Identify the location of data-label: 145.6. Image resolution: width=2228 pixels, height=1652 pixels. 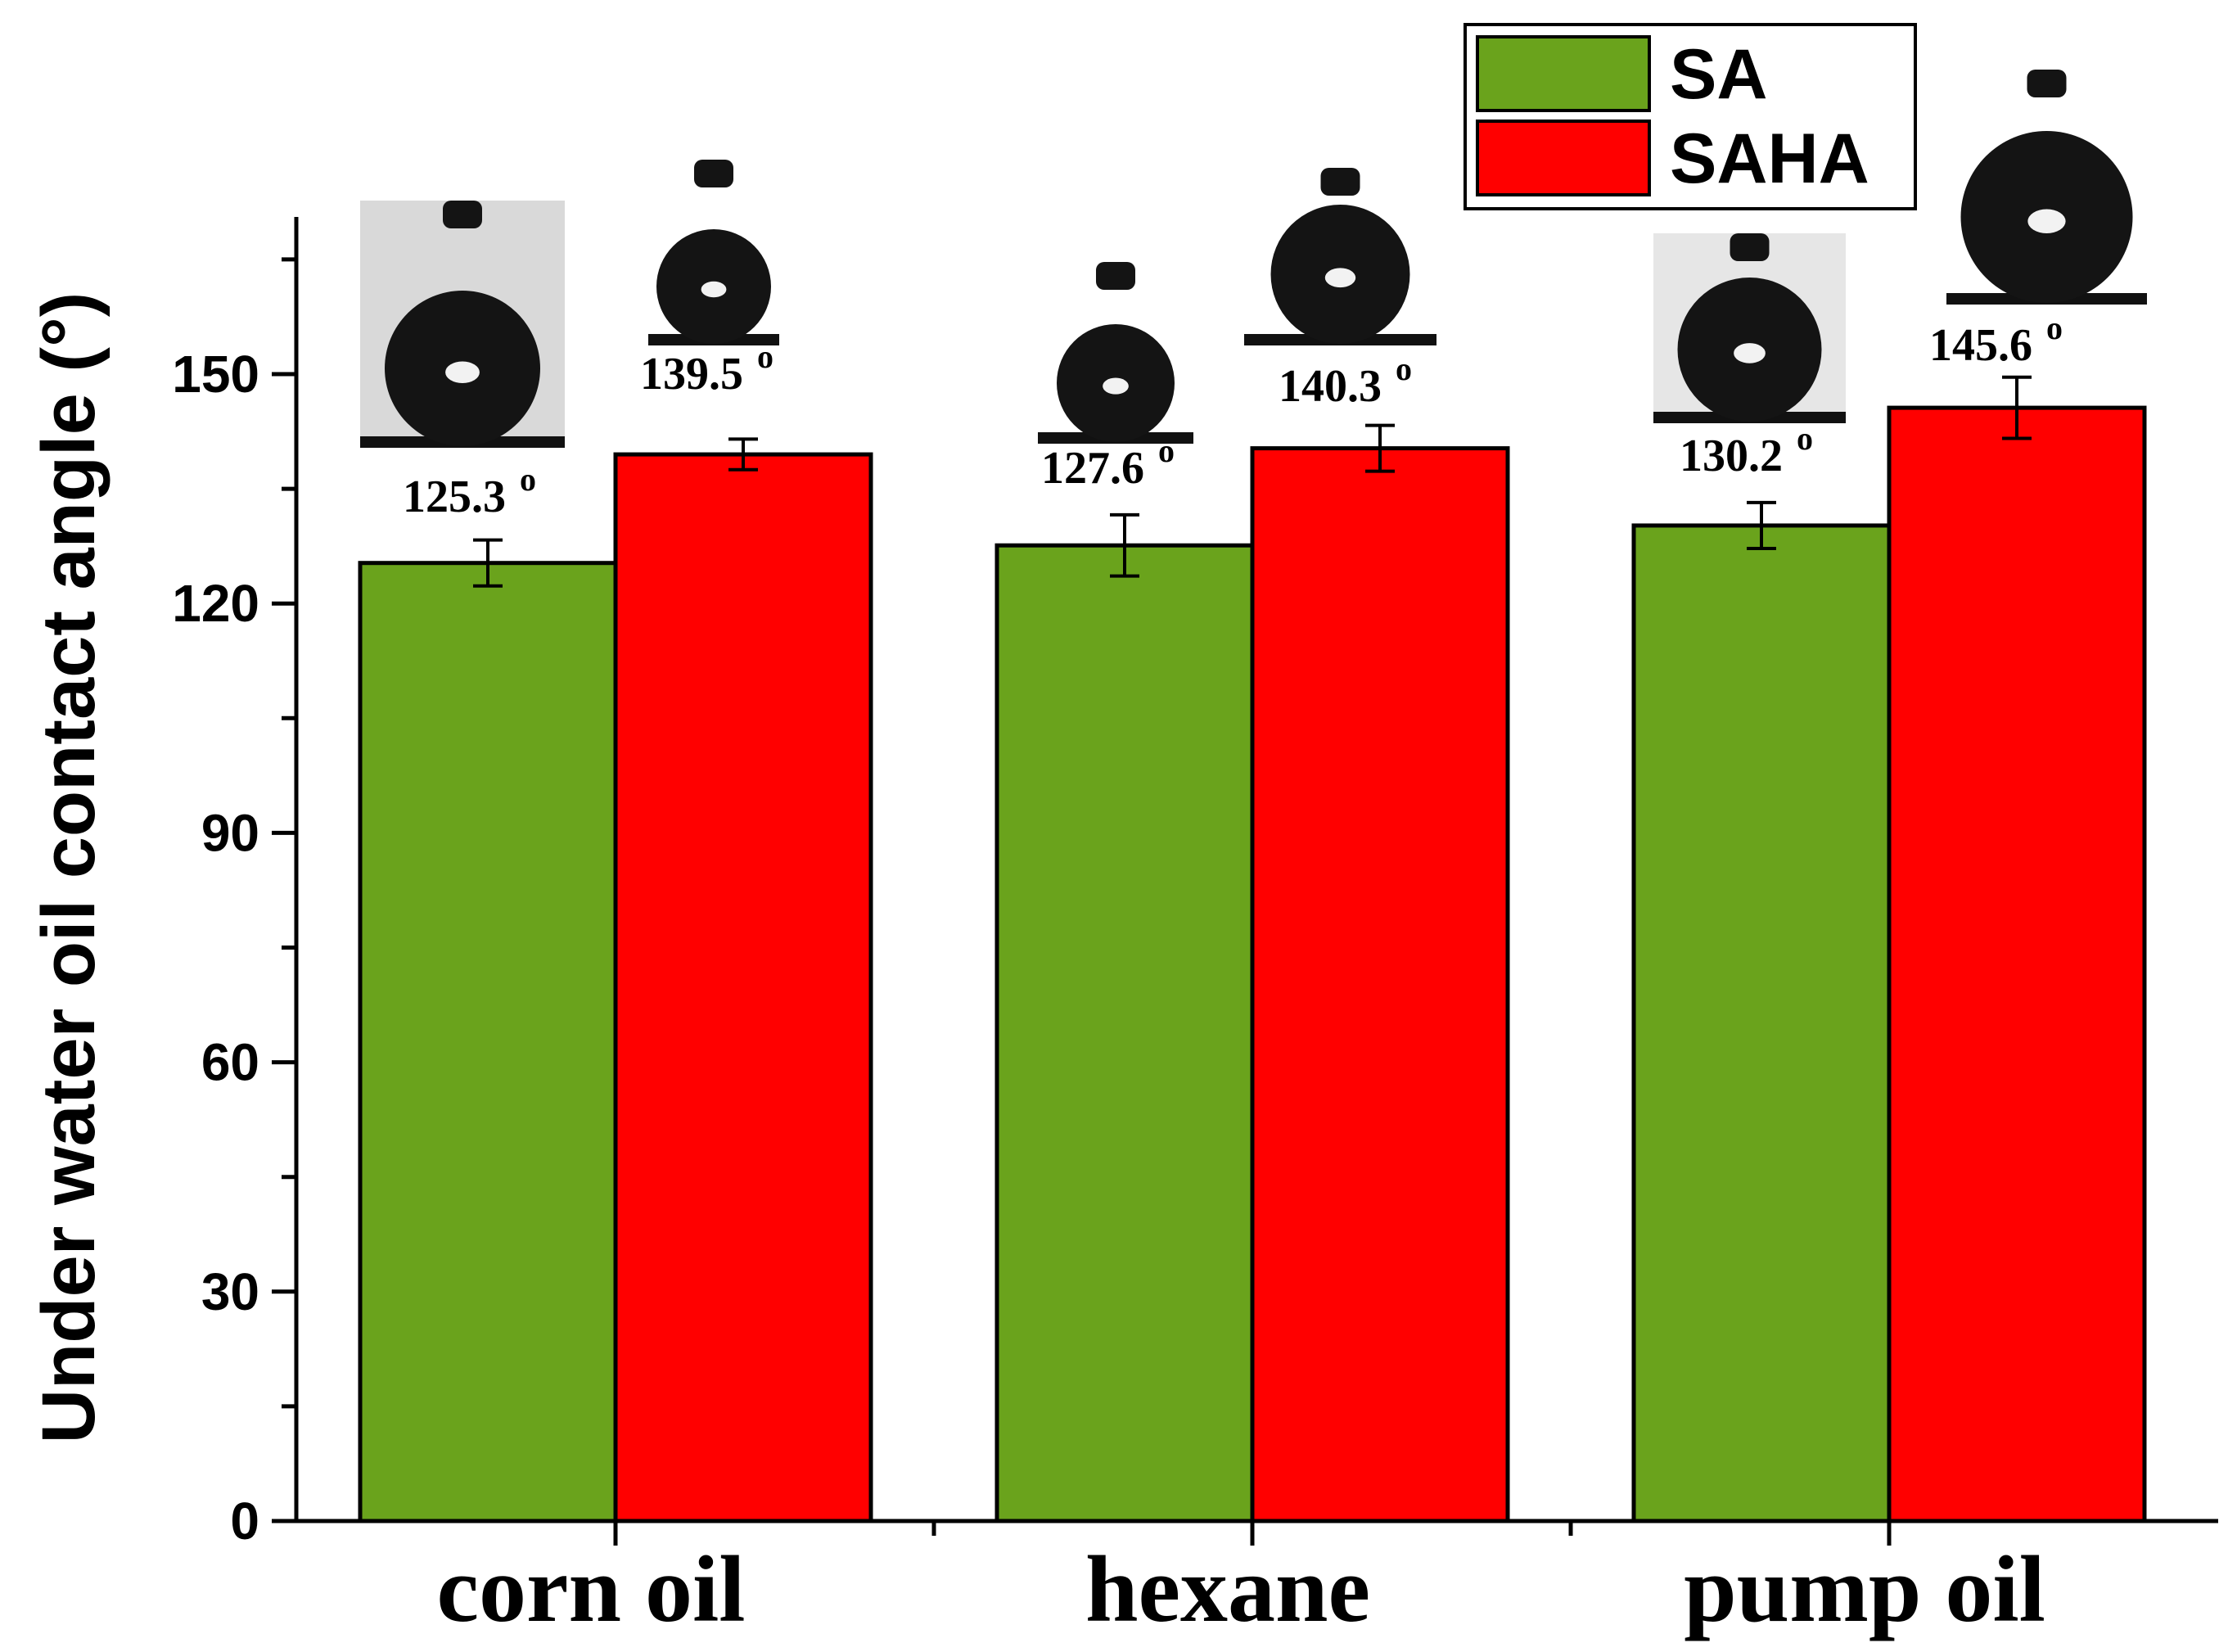
(1980, 345).